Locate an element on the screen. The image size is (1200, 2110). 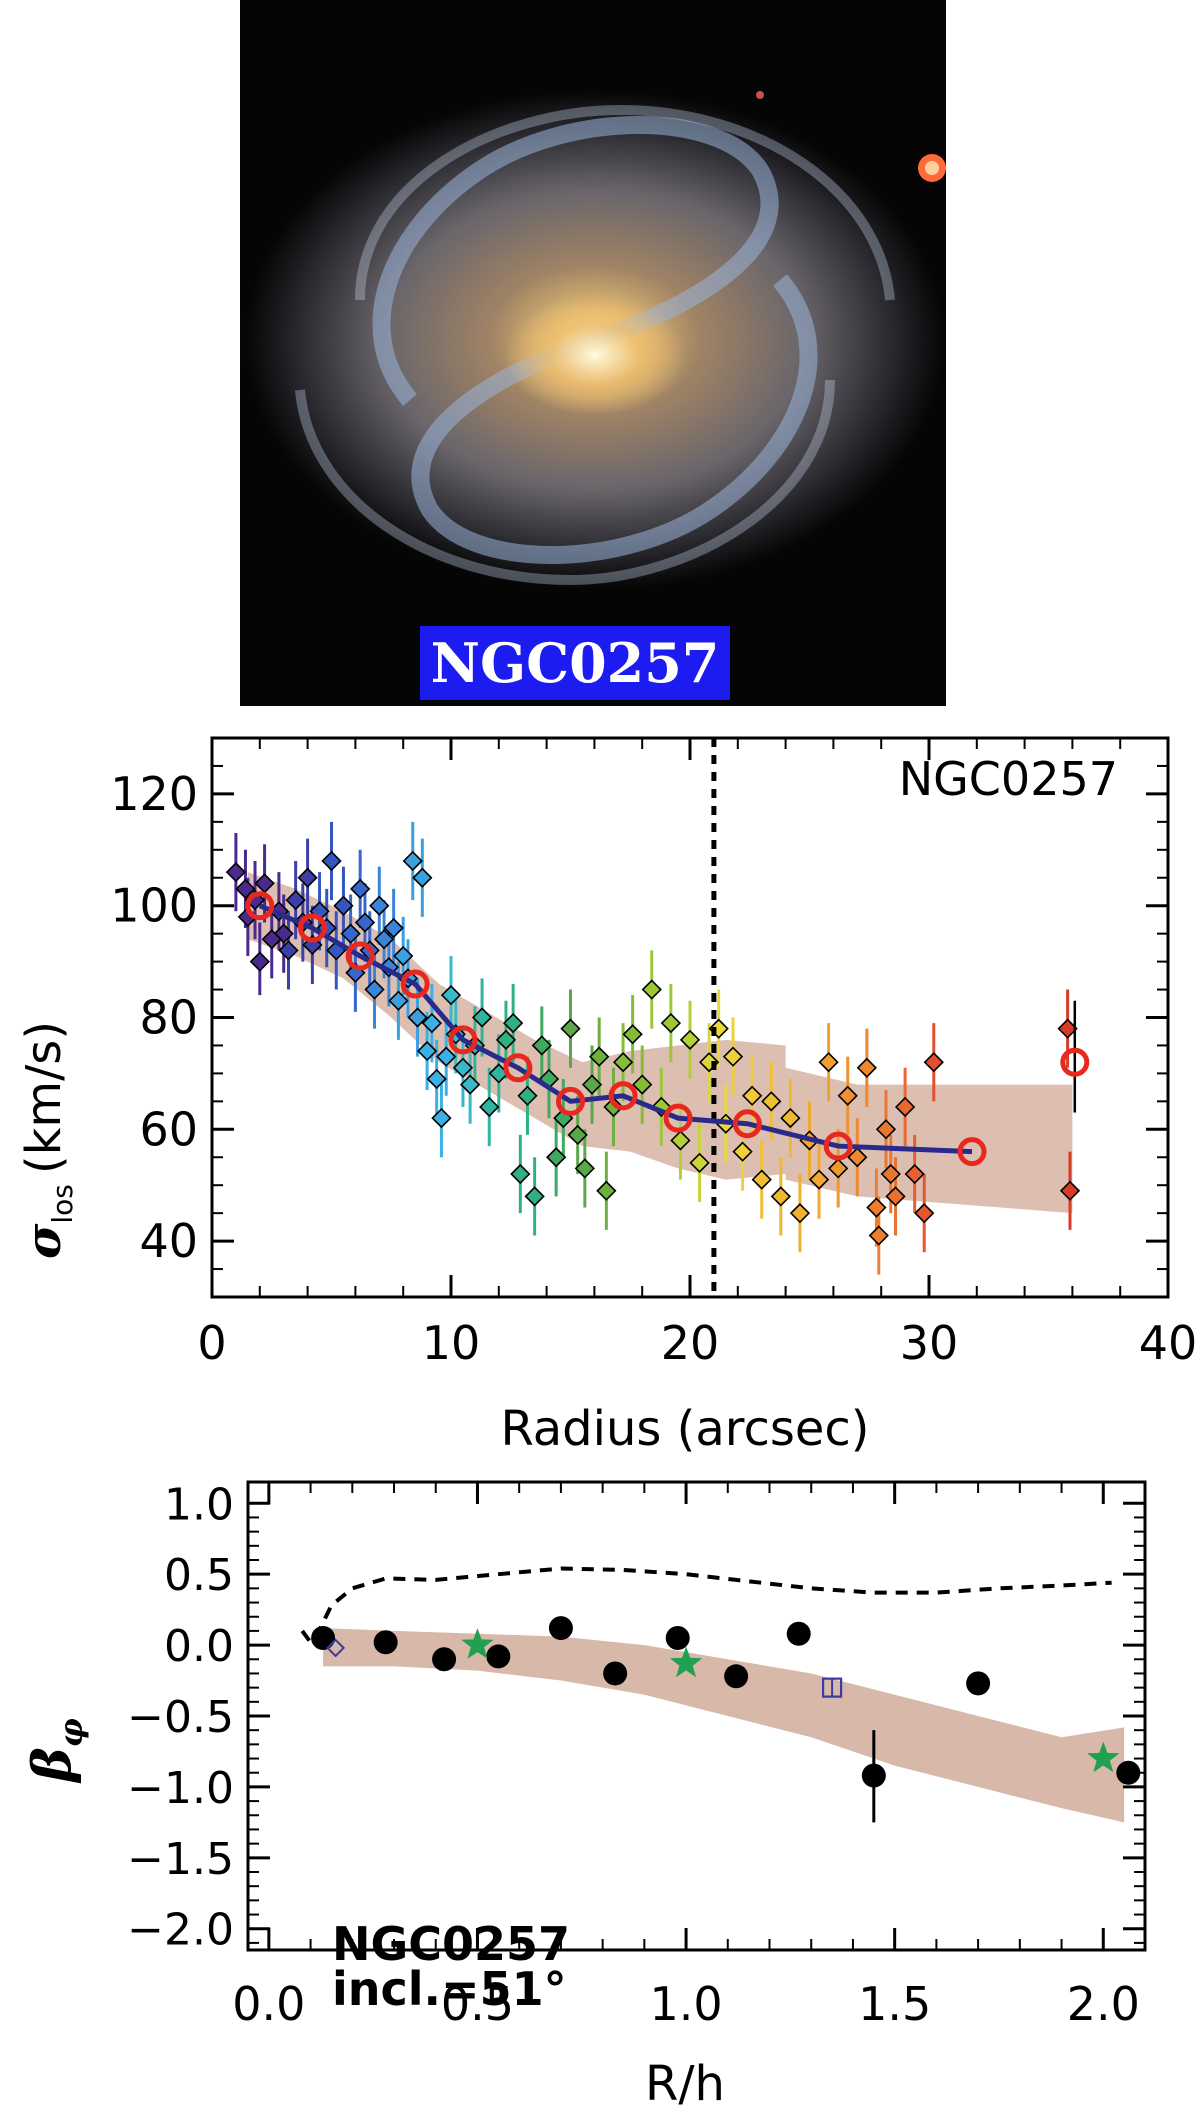
x-tick-label: 10 is located at coordinates (451, 1343).